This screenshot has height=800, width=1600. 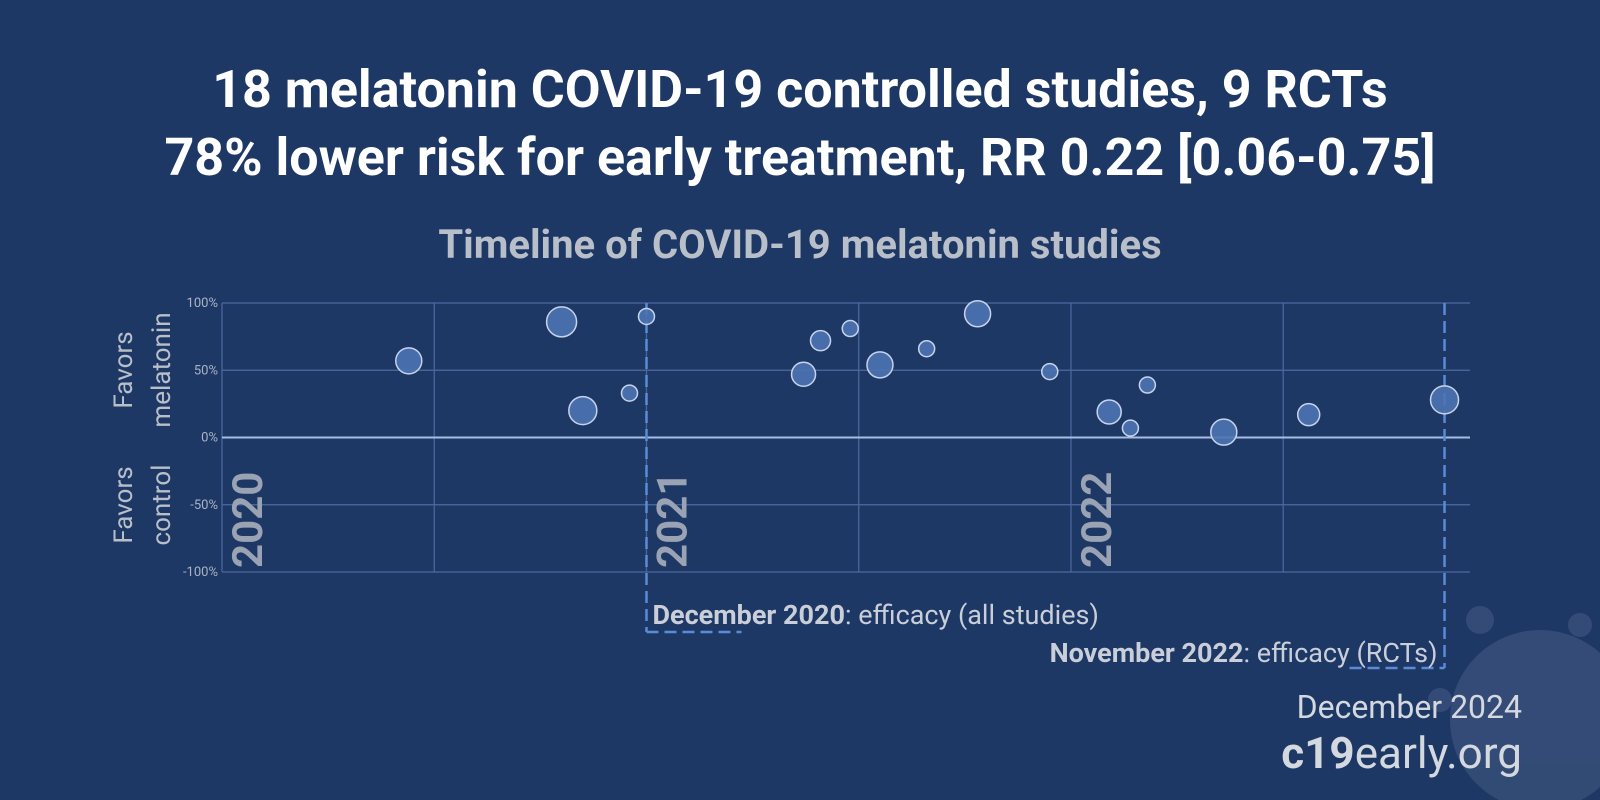 I want to click on chart-subtitle: Timeline of COVID-19 melatonin studies, so click(x=799, y=244).